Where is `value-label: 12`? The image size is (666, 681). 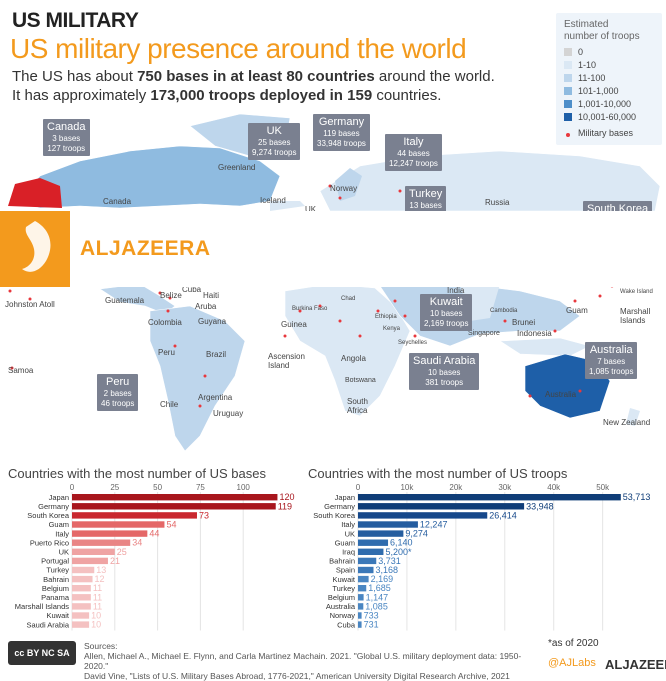 value-label: 12 is located at coordinates (100, 579).